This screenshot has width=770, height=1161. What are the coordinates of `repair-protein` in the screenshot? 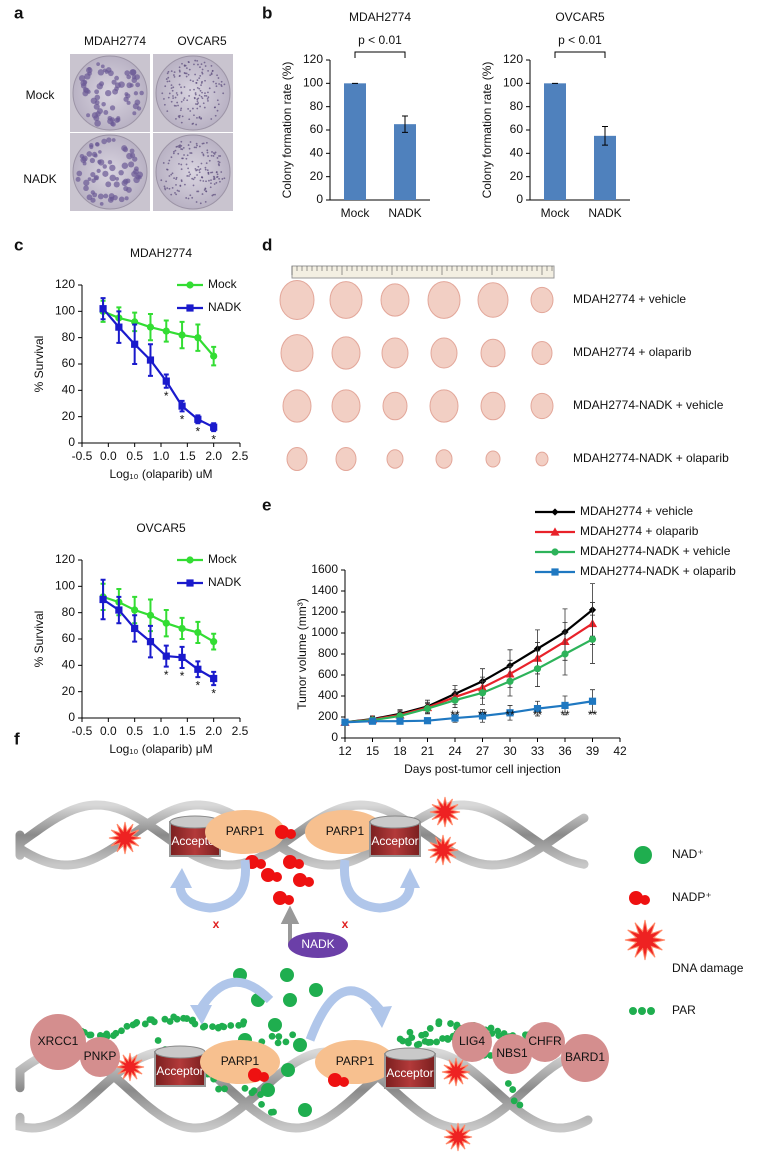 It's located at (100, 1057).